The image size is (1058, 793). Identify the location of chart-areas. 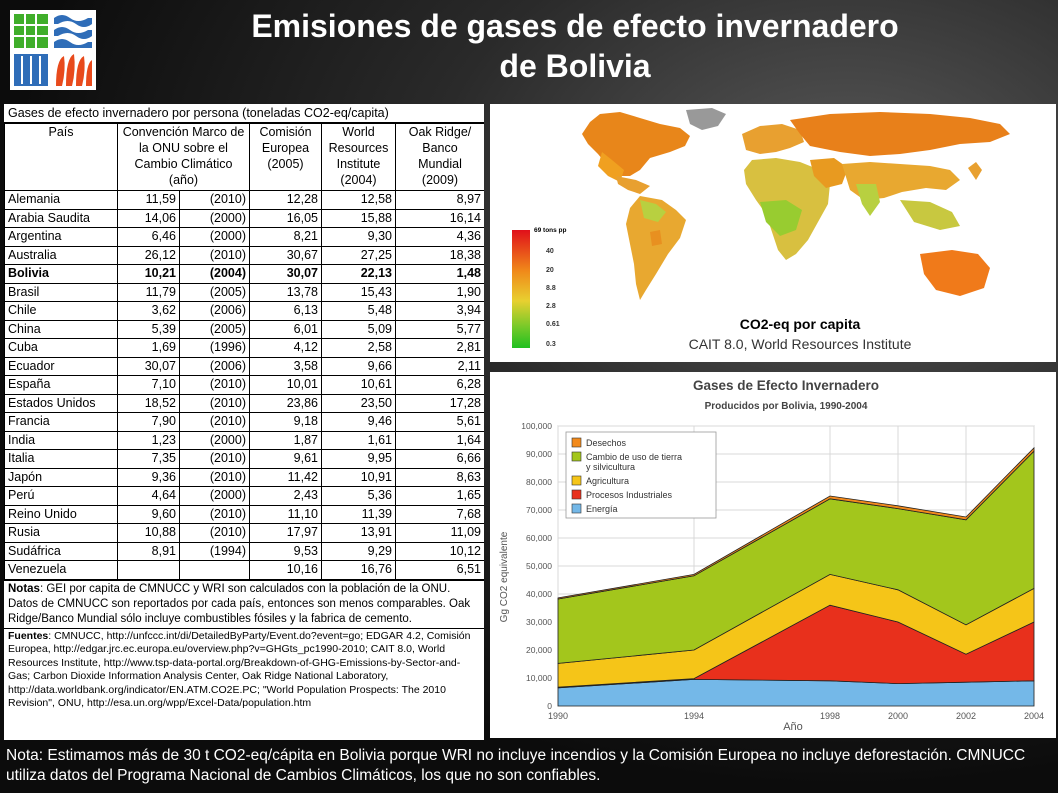
(796, 576).